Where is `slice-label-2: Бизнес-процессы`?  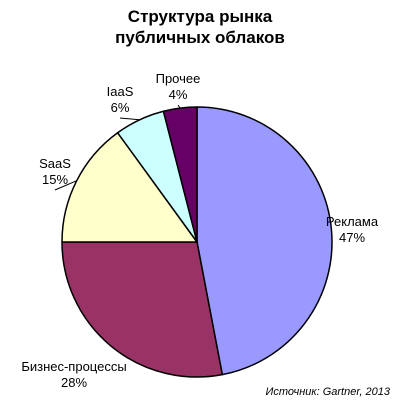
slice-label-2: Бизнес-процессы is located at coordinates (73, 366).